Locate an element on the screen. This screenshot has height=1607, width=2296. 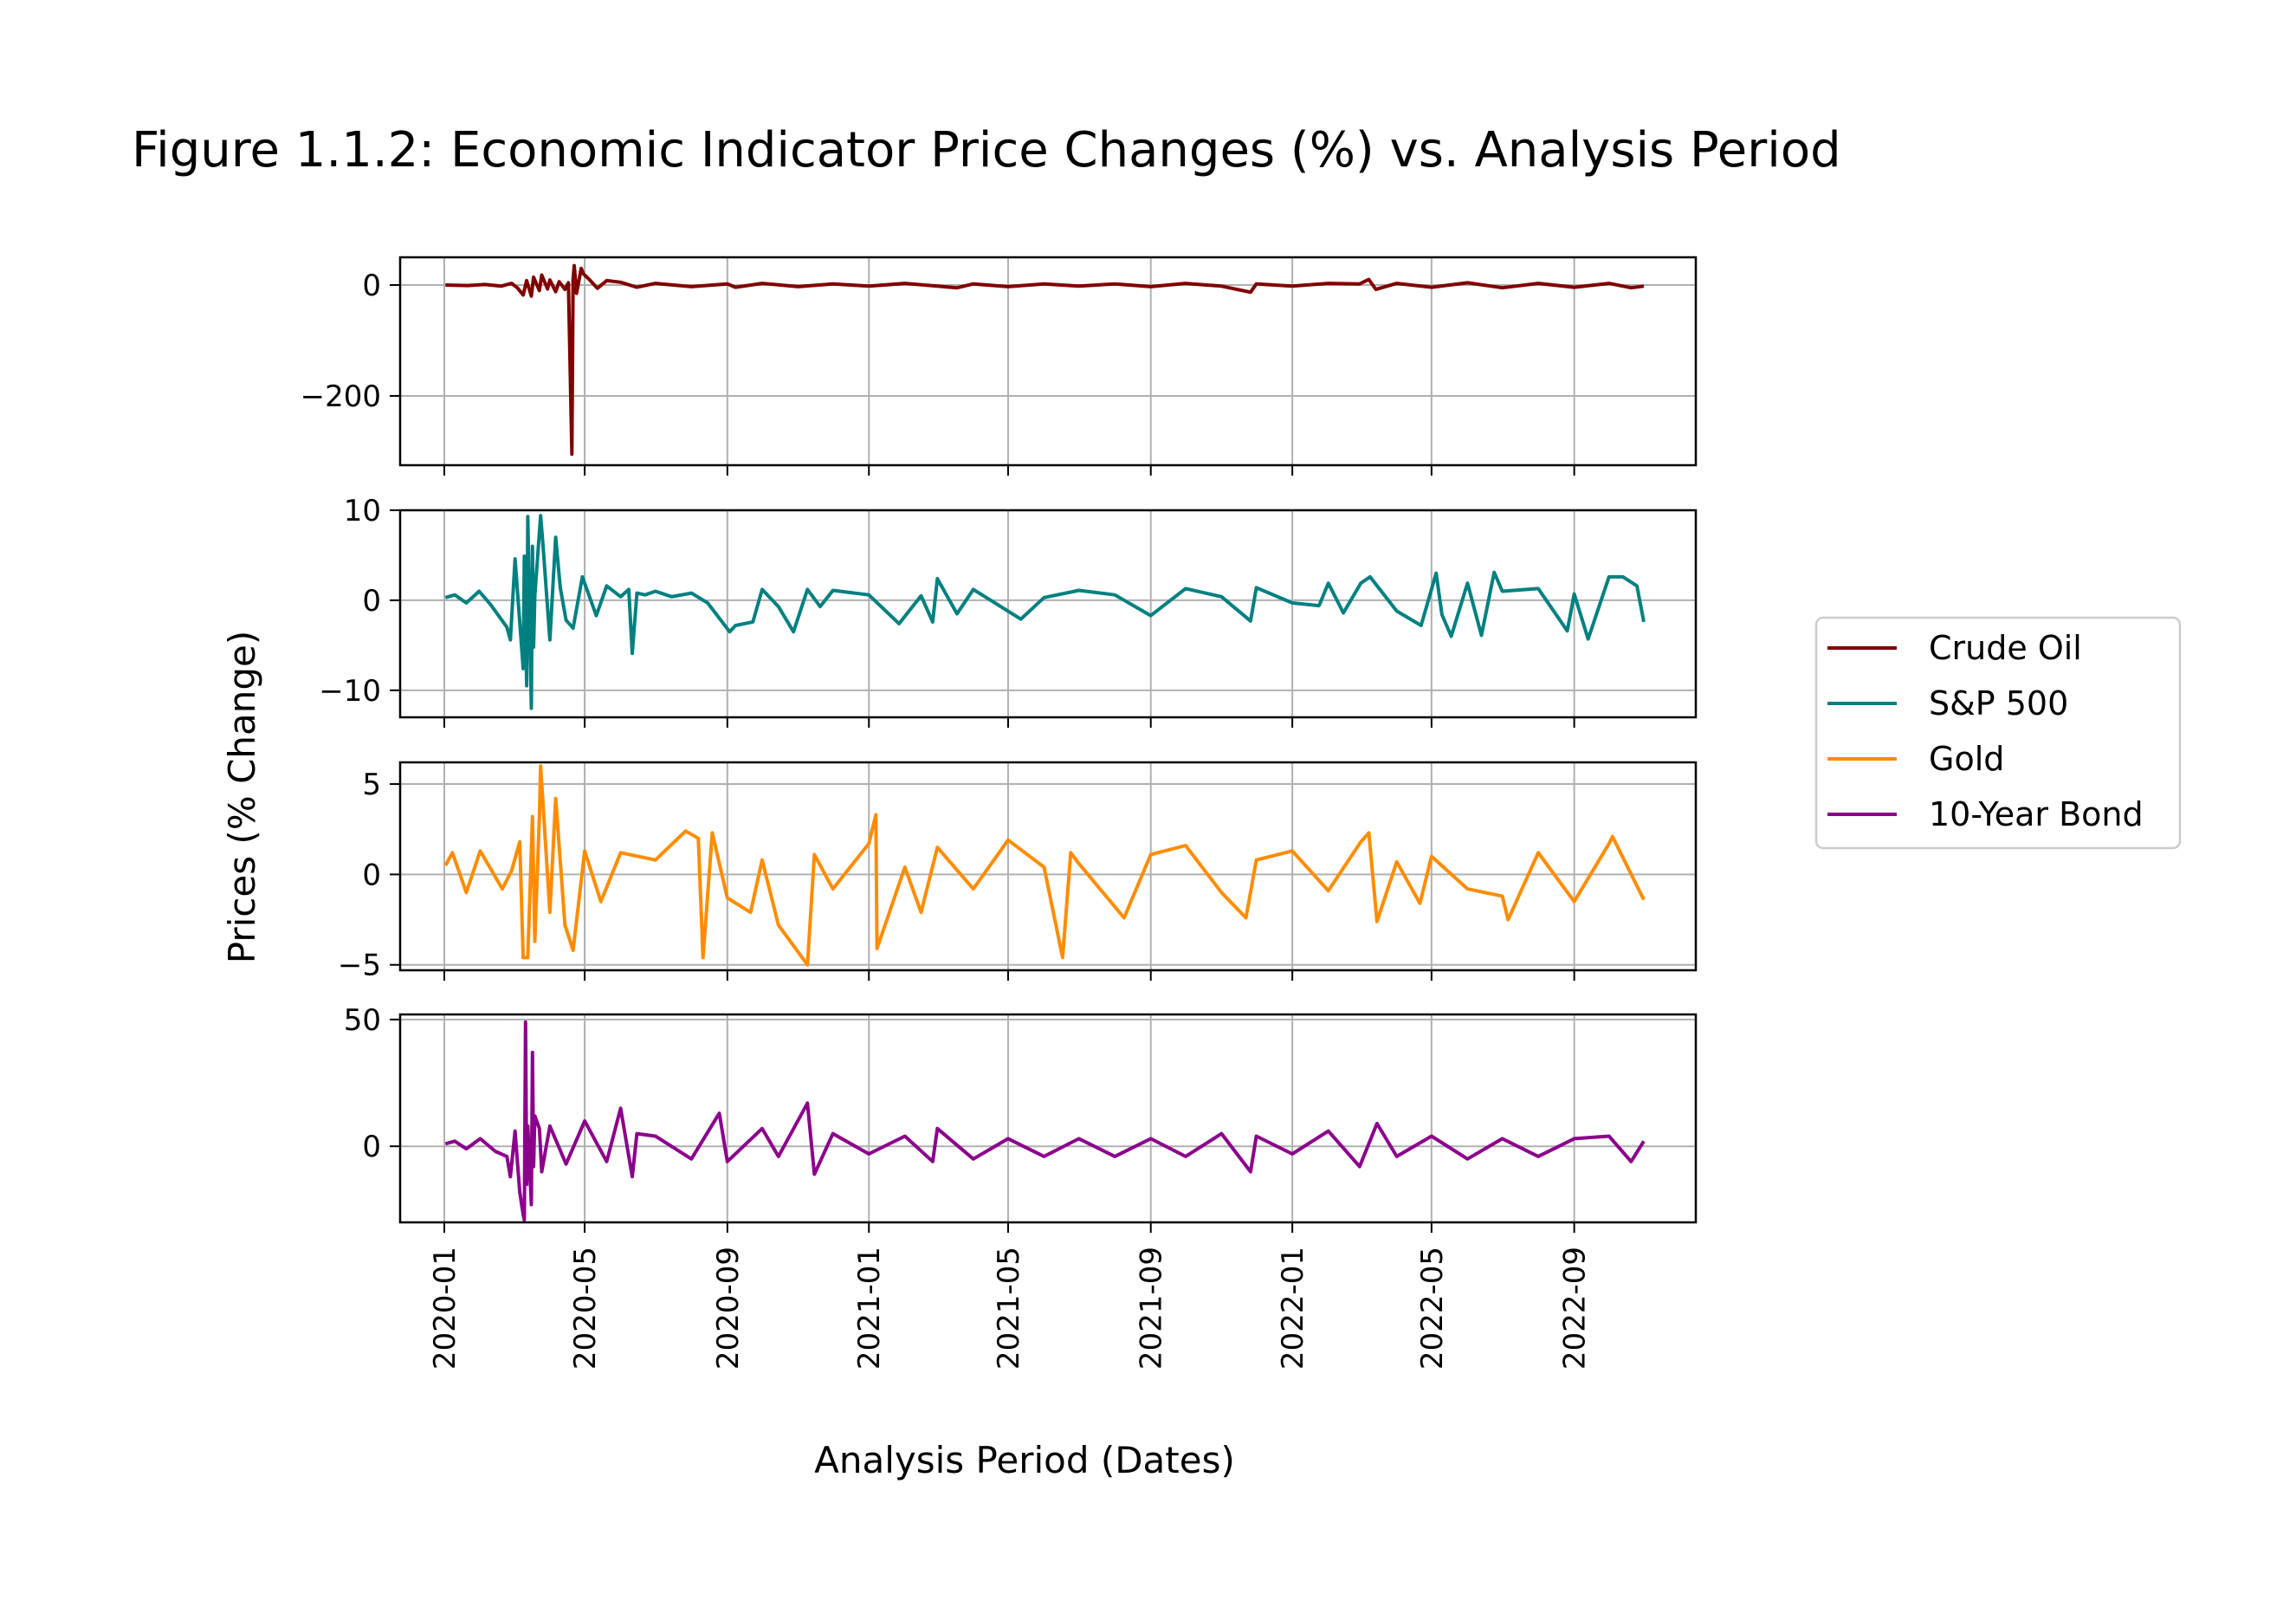
x-tick-label: 2022-05 is located at coordinates (1432, 1308).